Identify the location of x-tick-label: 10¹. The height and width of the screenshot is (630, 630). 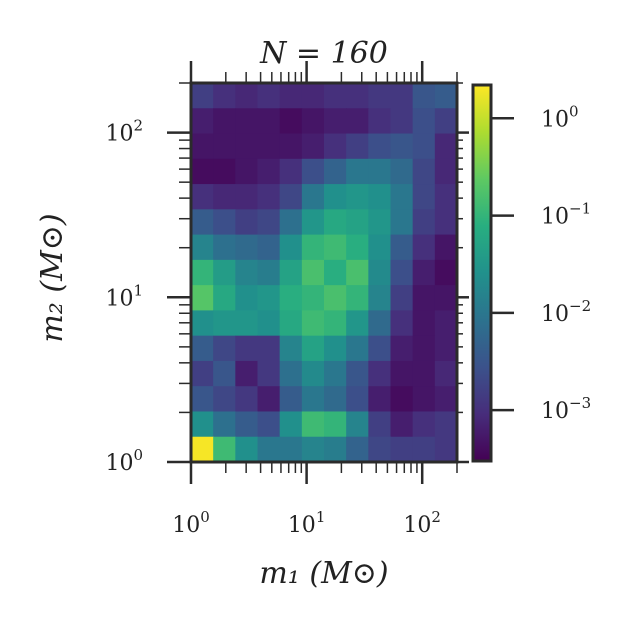
(307, 523).